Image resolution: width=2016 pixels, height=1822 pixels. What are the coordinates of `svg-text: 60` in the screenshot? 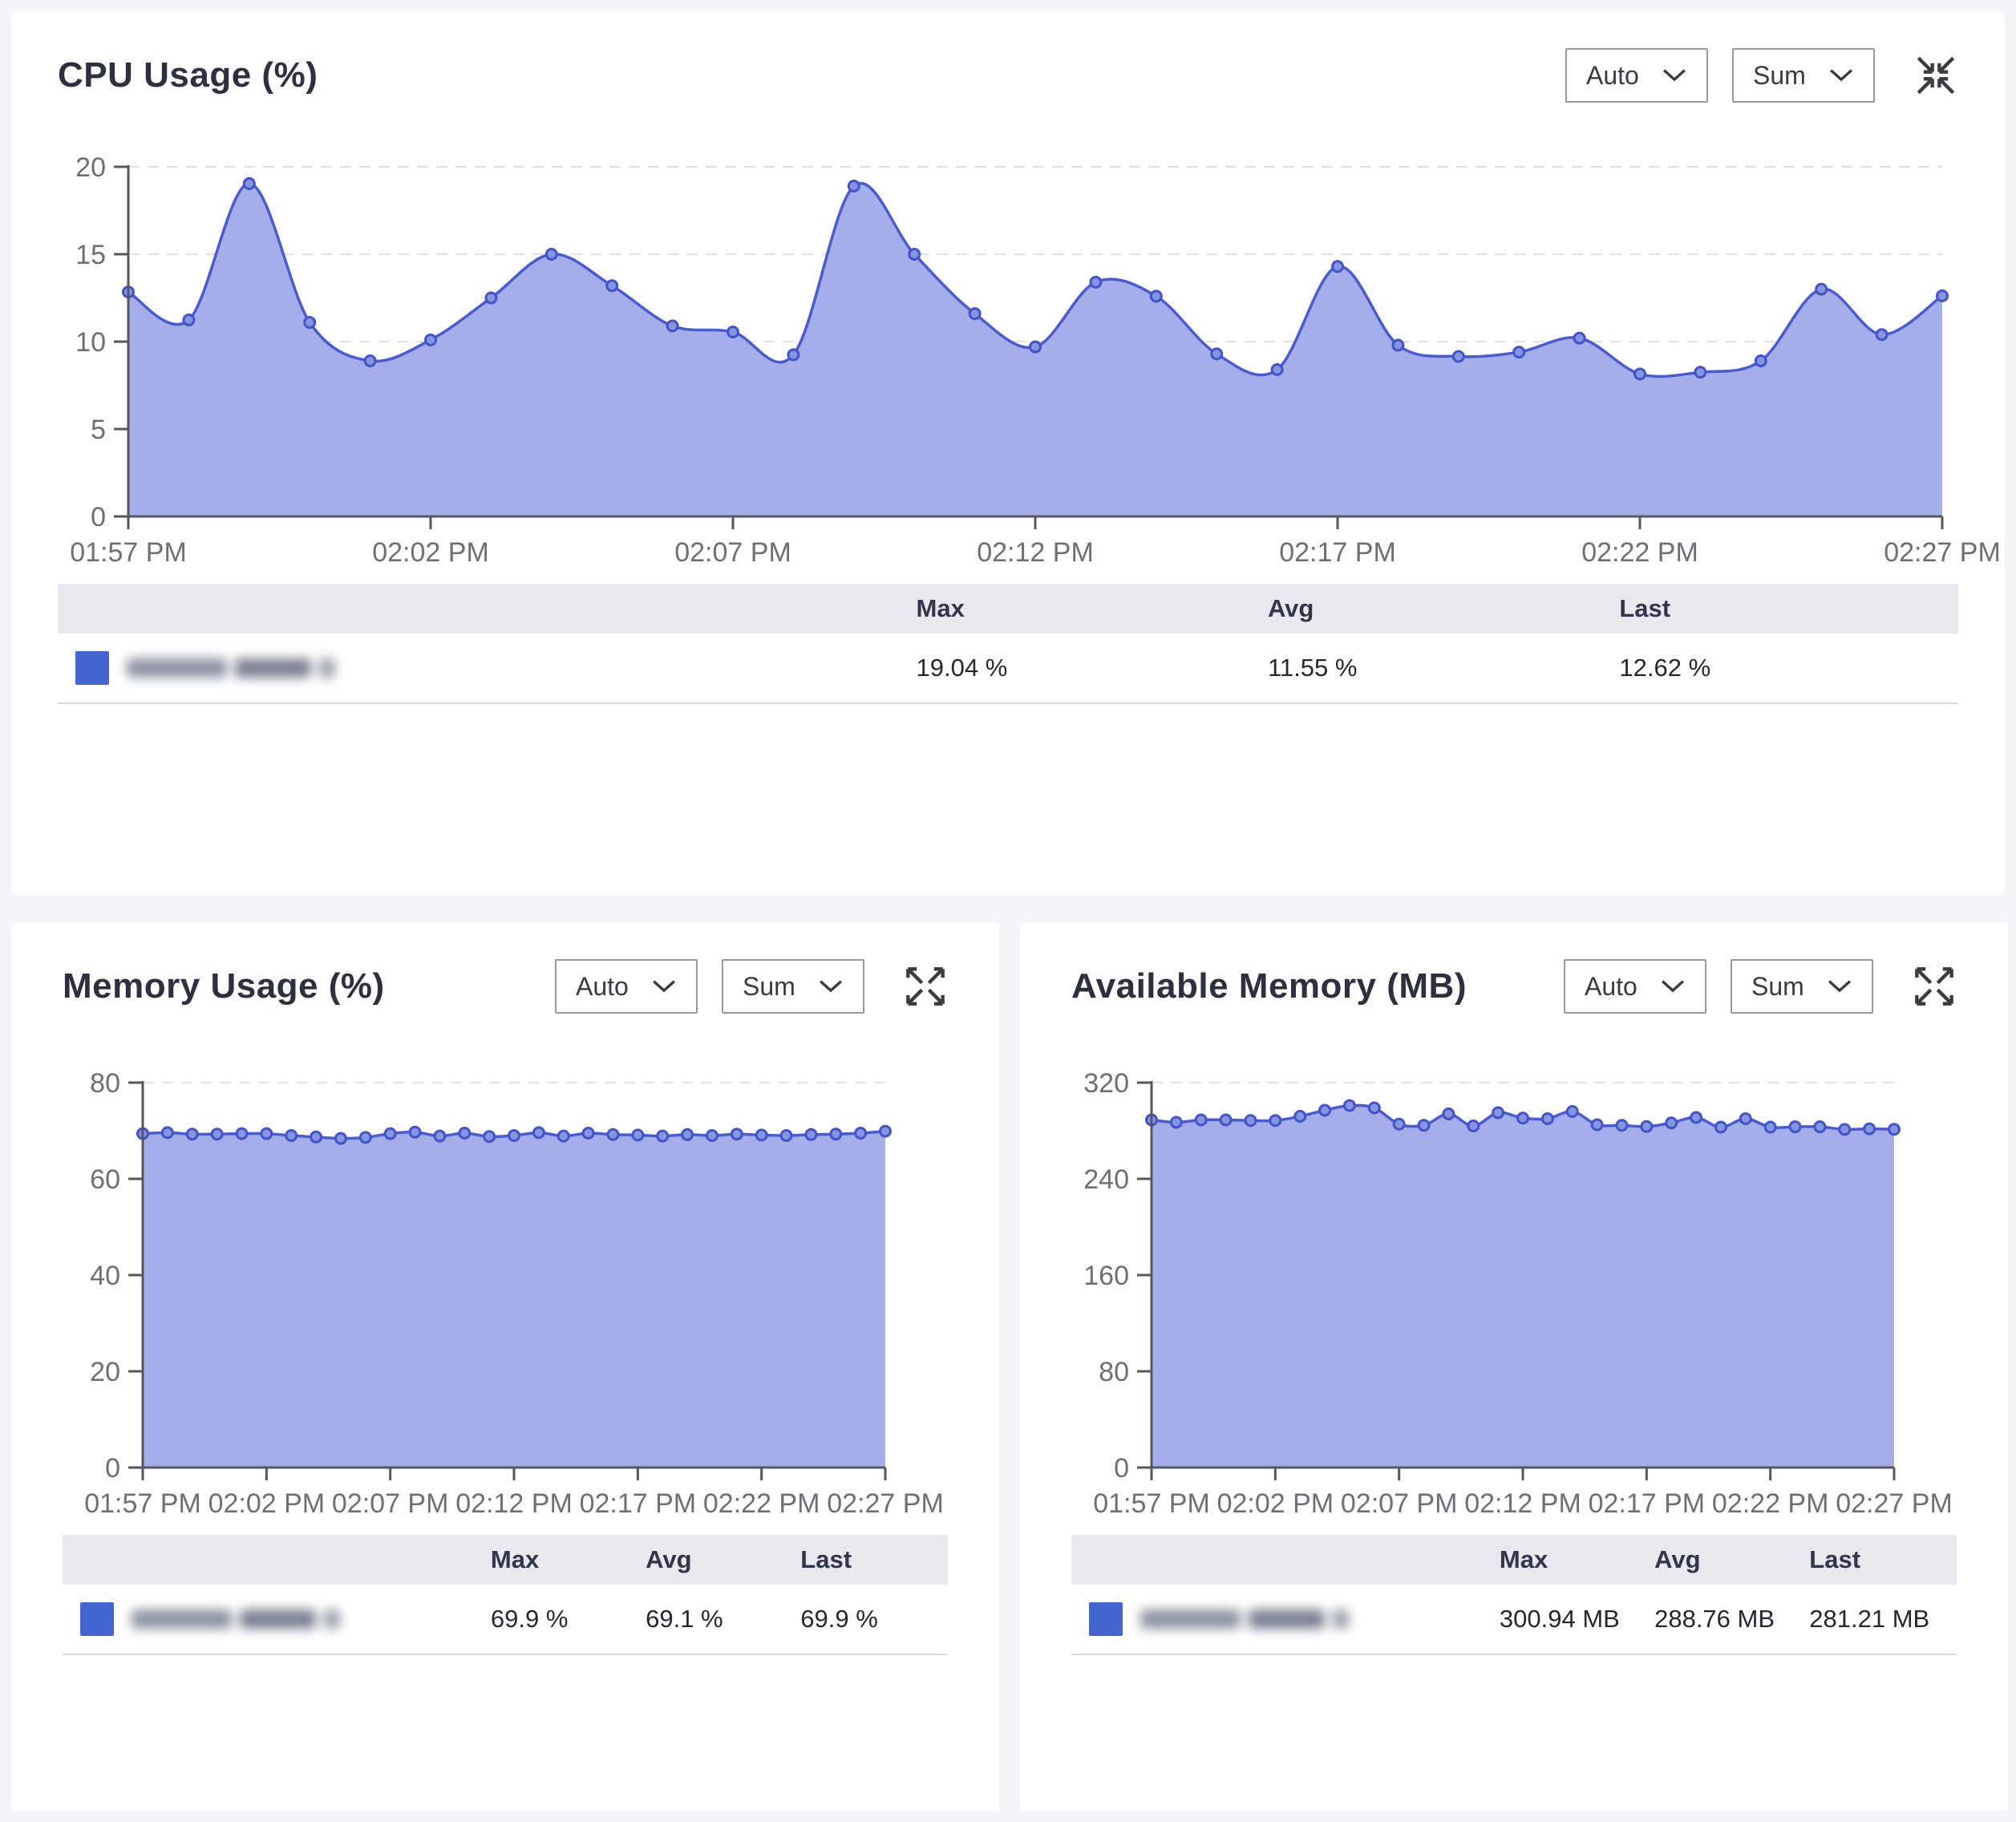 It's located at (105, 1179).